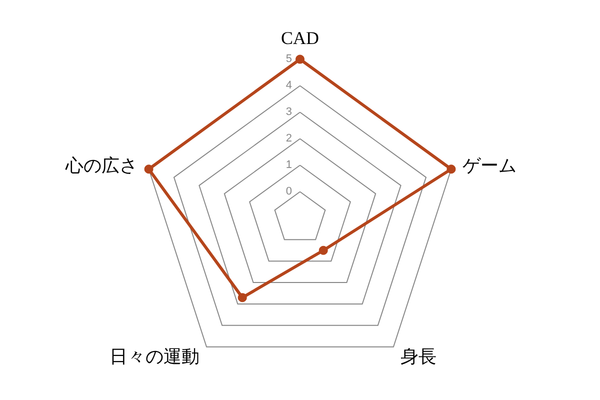  What do you see at coordinates (418, 356) in the screenshot?
I see `spoke-label: 身長` at bounding box center [418, 356].